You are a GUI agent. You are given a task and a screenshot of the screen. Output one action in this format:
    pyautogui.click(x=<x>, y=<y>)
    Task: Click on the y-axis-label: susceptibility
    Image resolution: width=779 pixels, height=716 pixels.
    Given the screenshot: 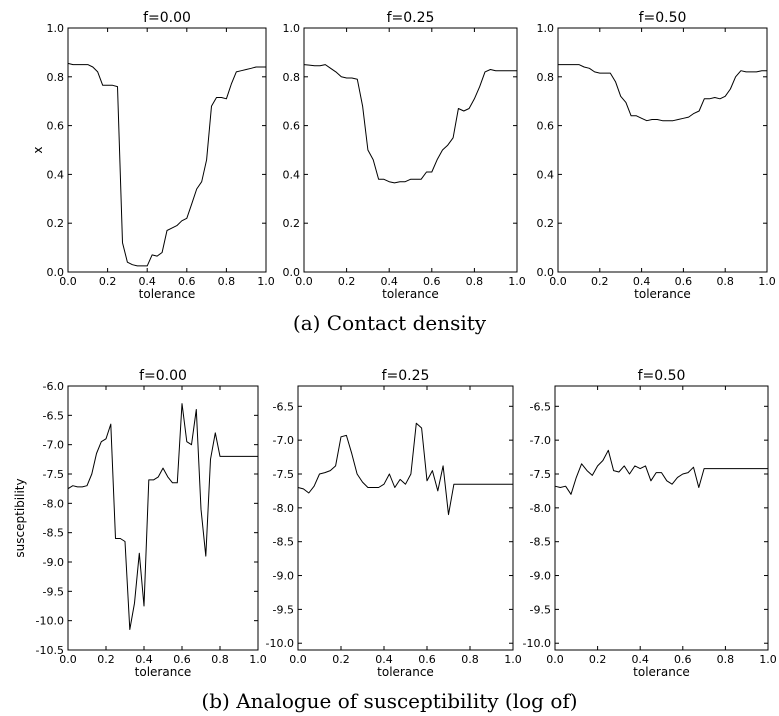 What is the action you would take?
    pyautogui.click(x=20, y=517)
    